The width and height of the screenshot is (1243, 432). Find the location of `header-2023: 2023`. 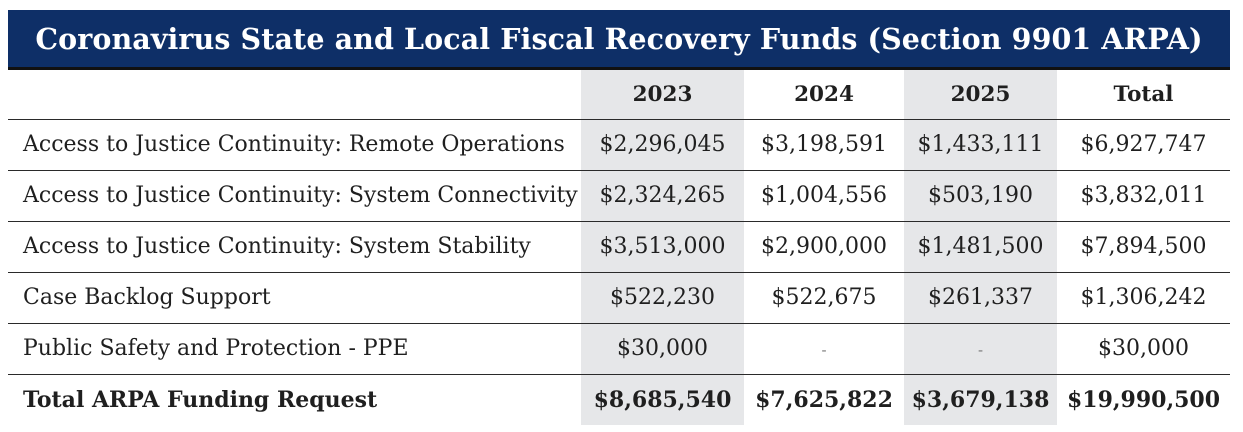

header-2023: 2023 is located at coordinates (662, 95).